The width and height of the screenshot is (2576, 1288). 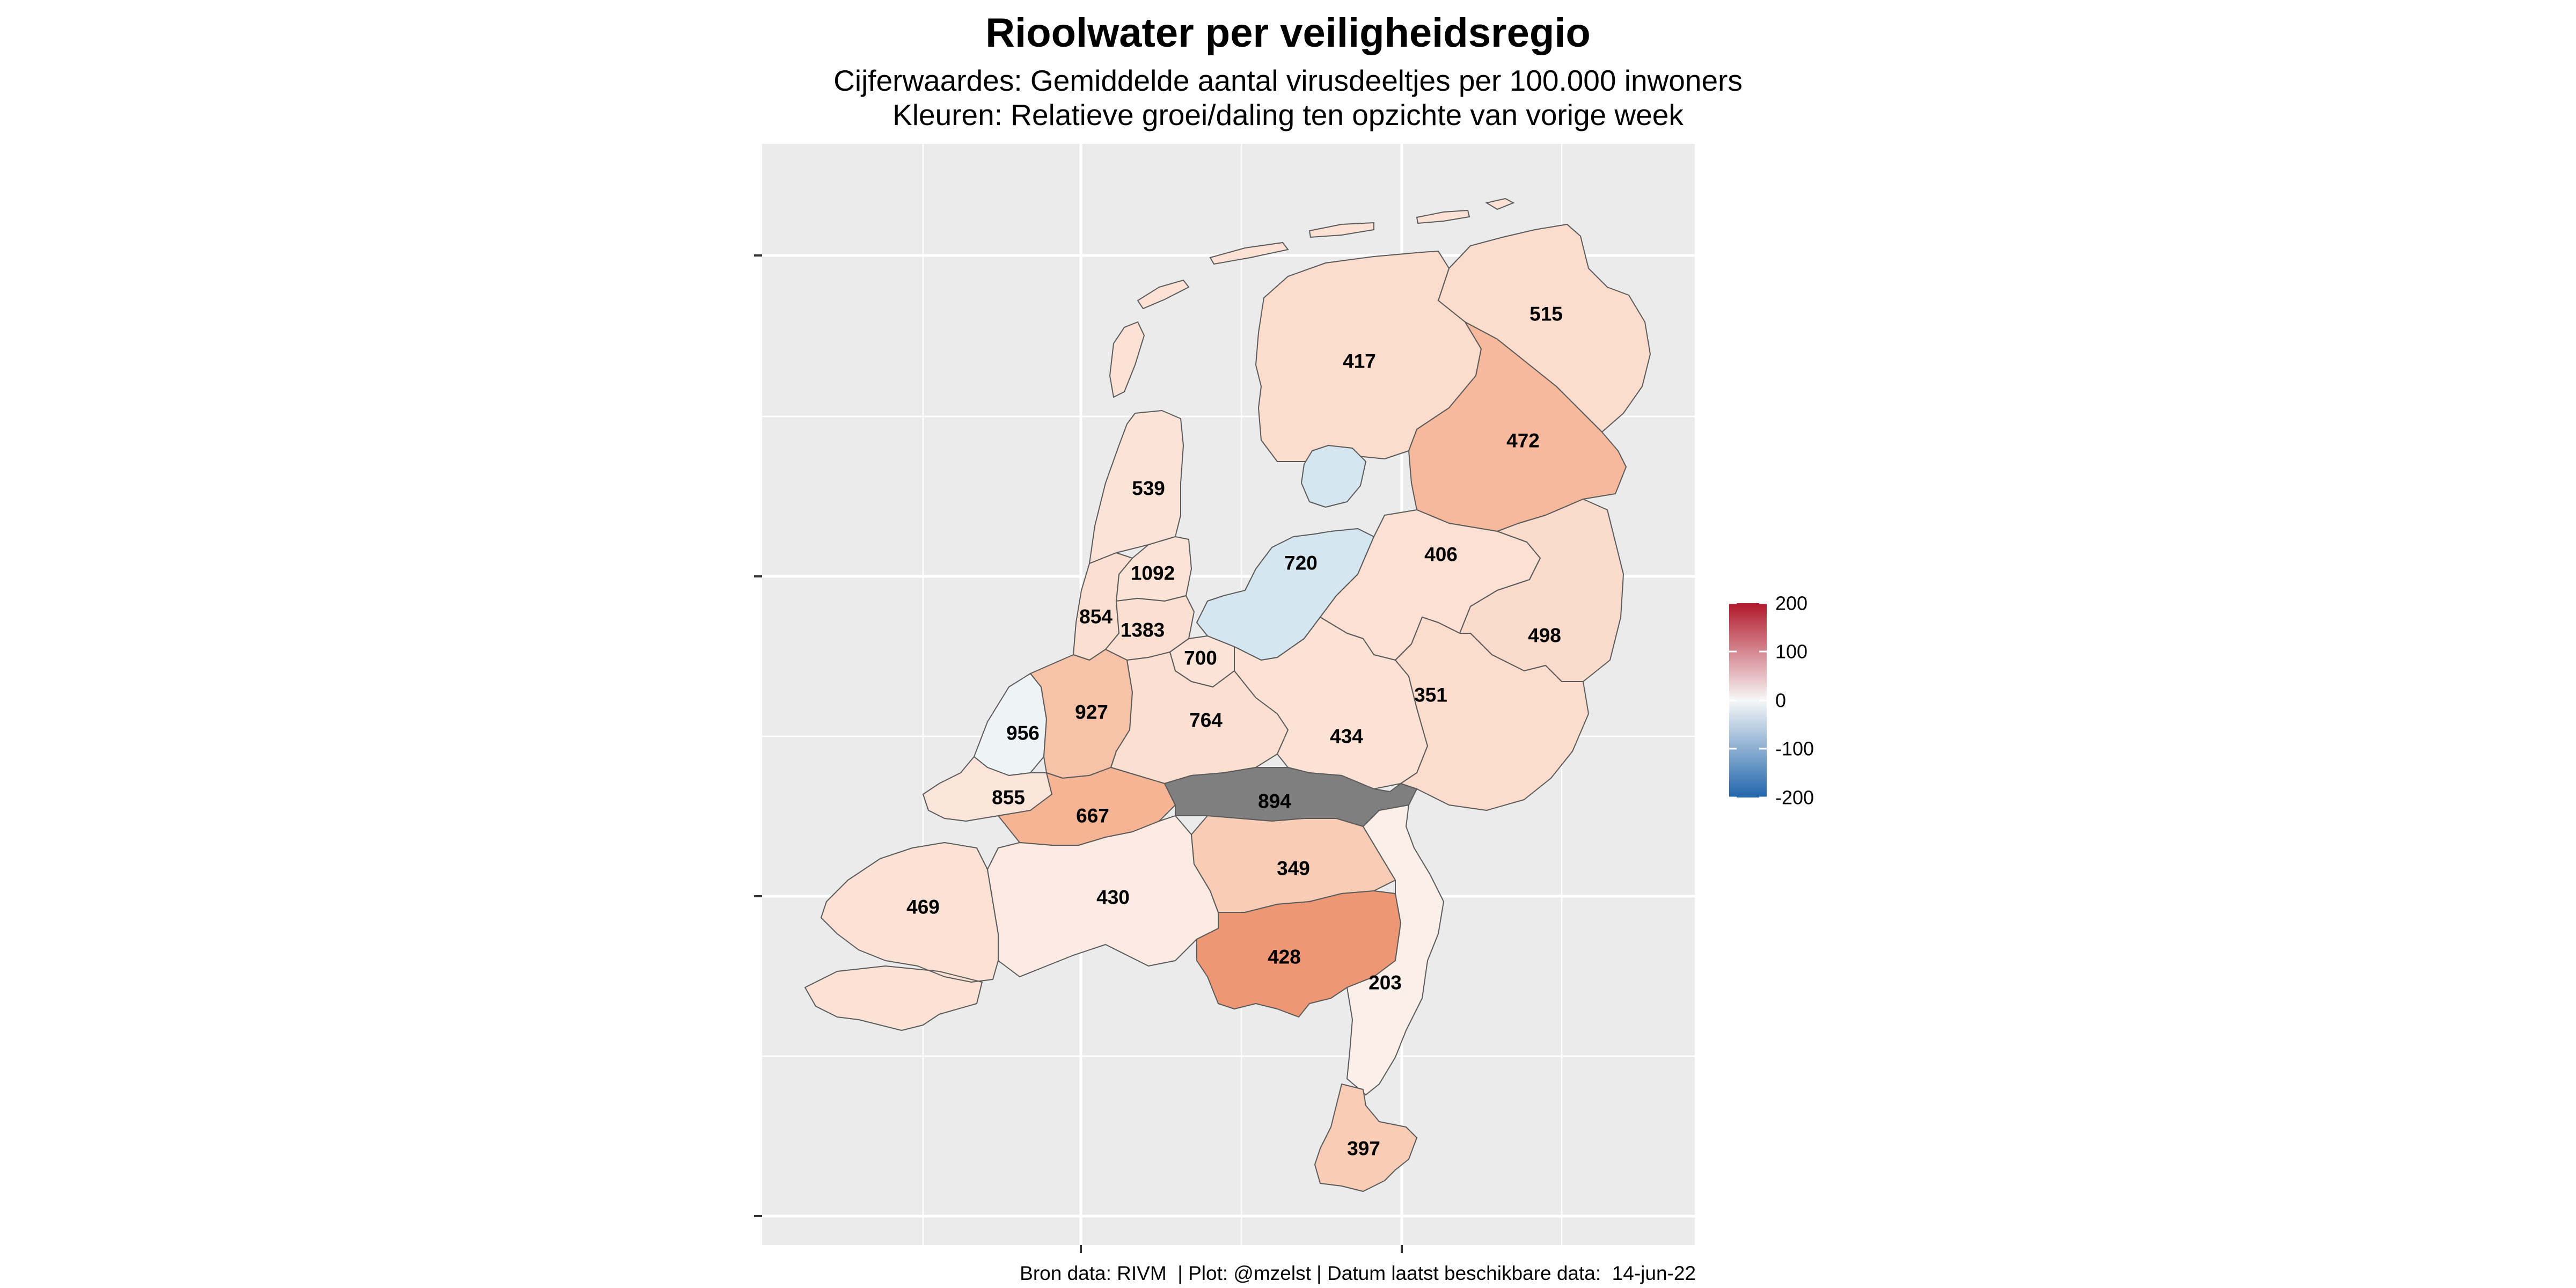 I want to click on island-rottumeroog, so click(x=1500, y=203).